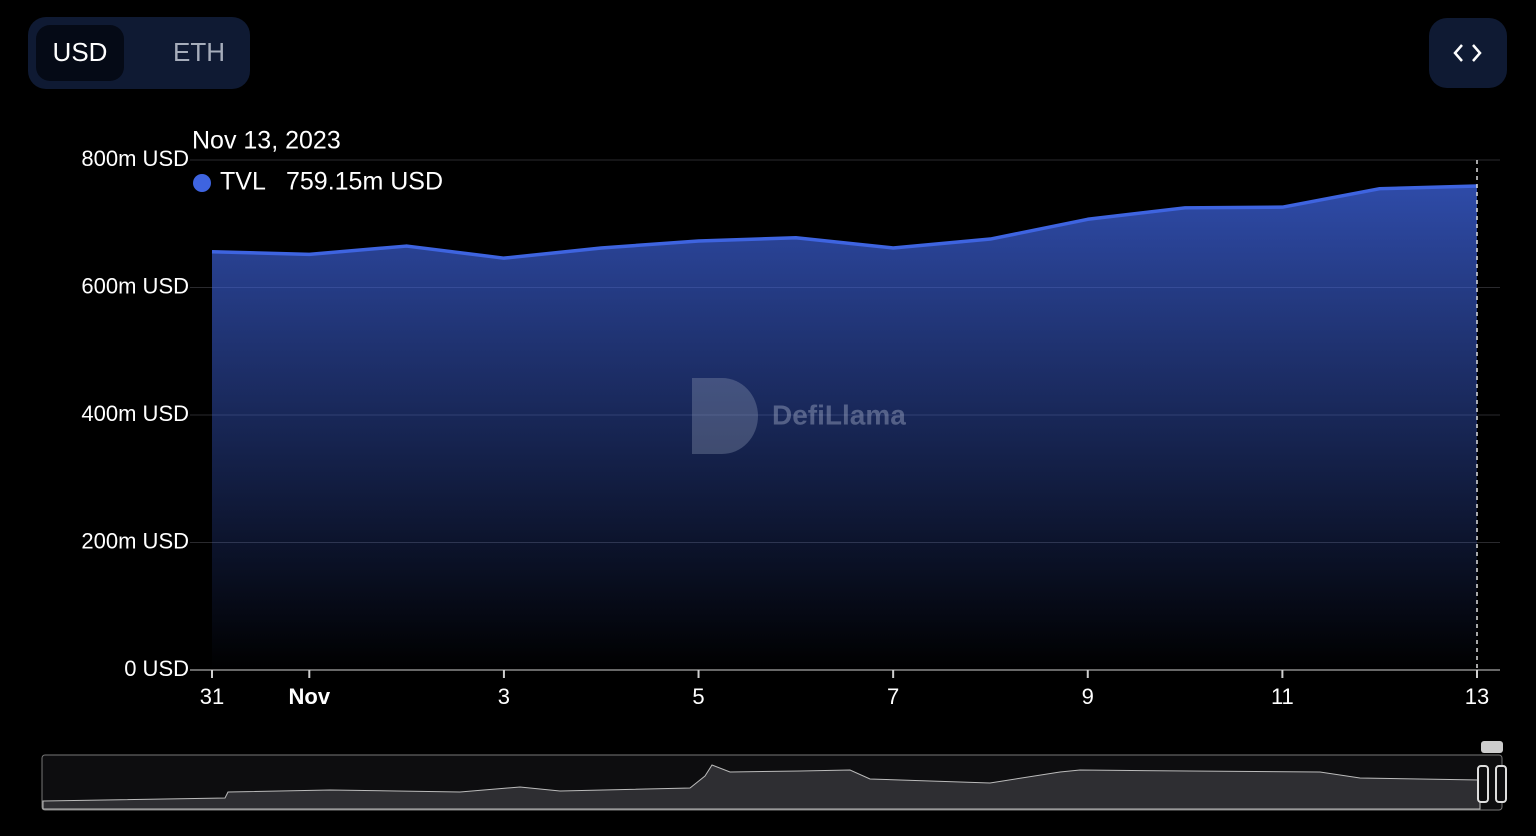  I want to click on x-tick-label: 31, so click(212, 696).